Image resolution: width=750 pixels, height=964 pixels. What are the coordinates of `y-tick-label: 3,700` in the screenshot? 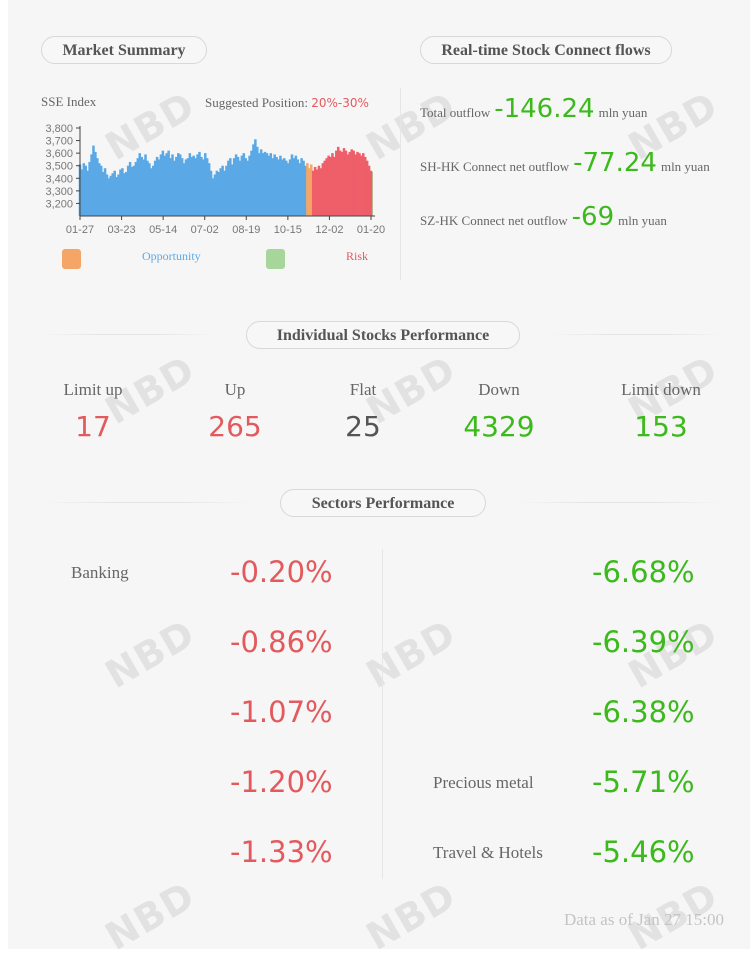 It's located at (59, 142).